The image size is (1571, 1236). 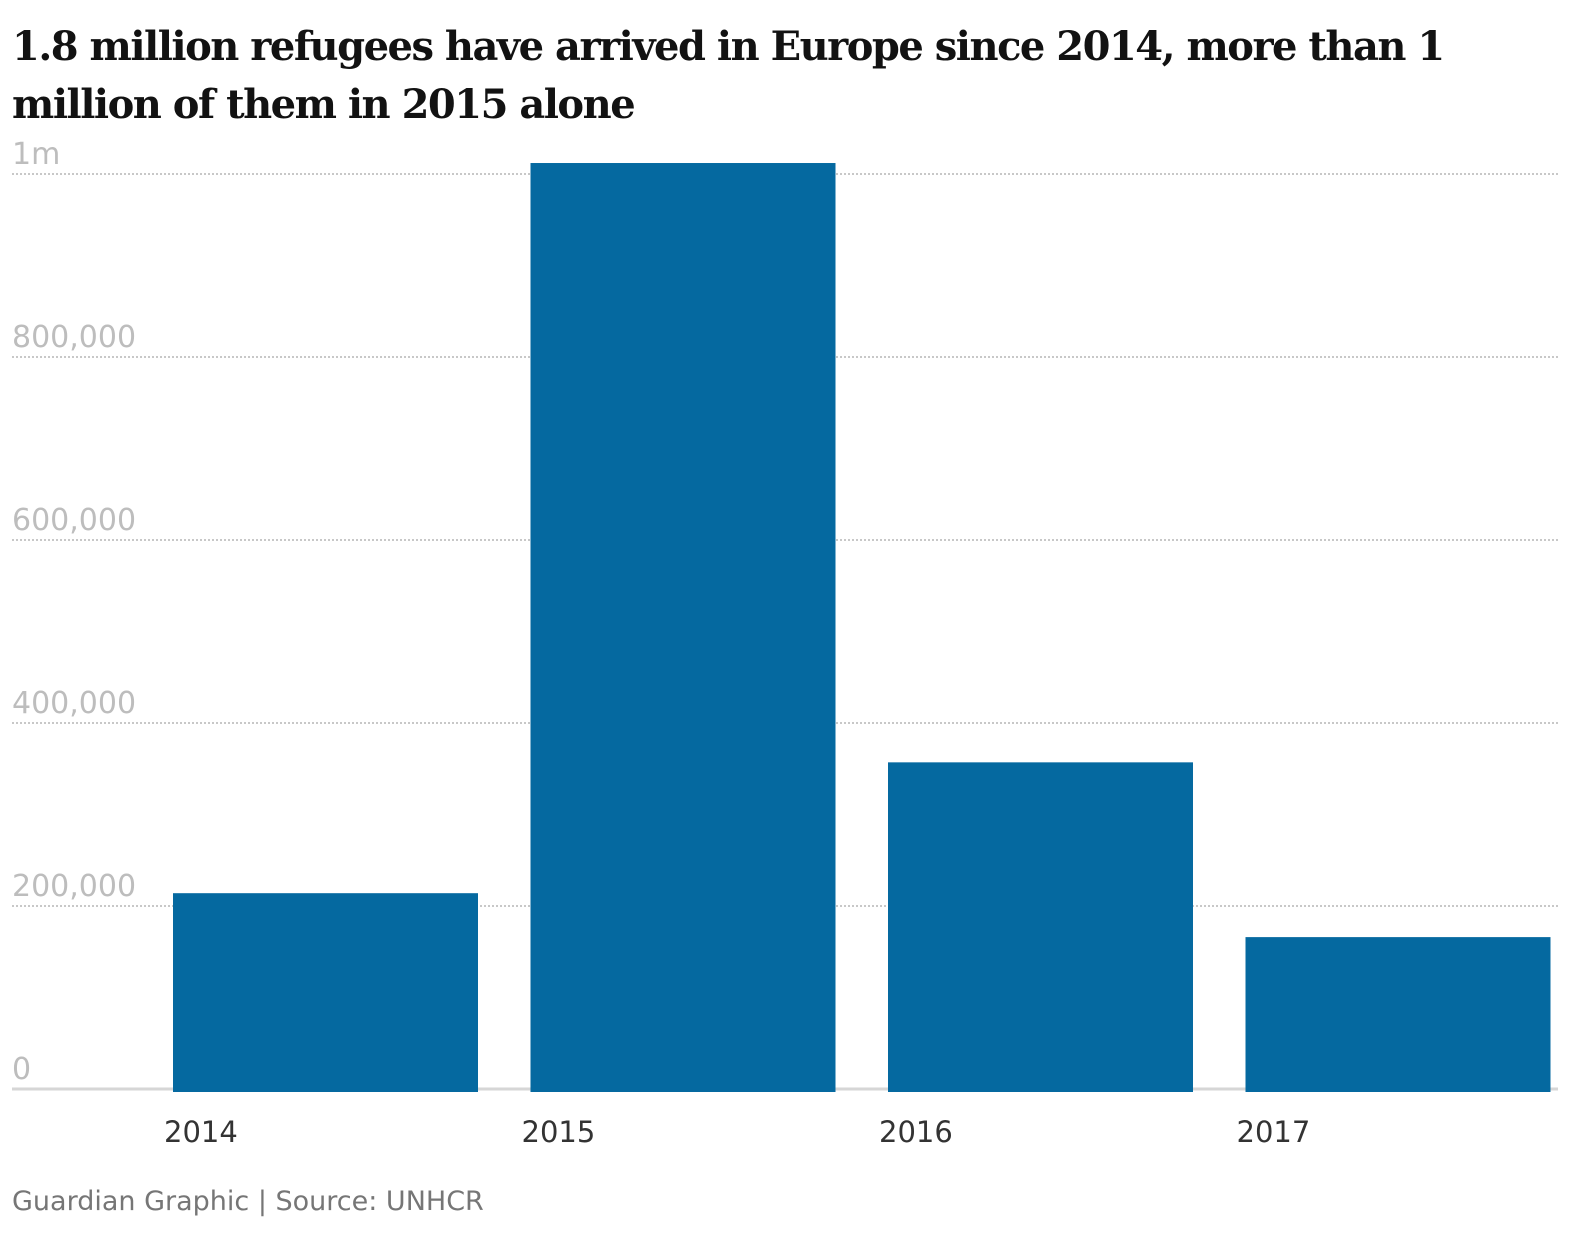 I want to click on x-tick-label: 2016, so click(x=916, y=1132).